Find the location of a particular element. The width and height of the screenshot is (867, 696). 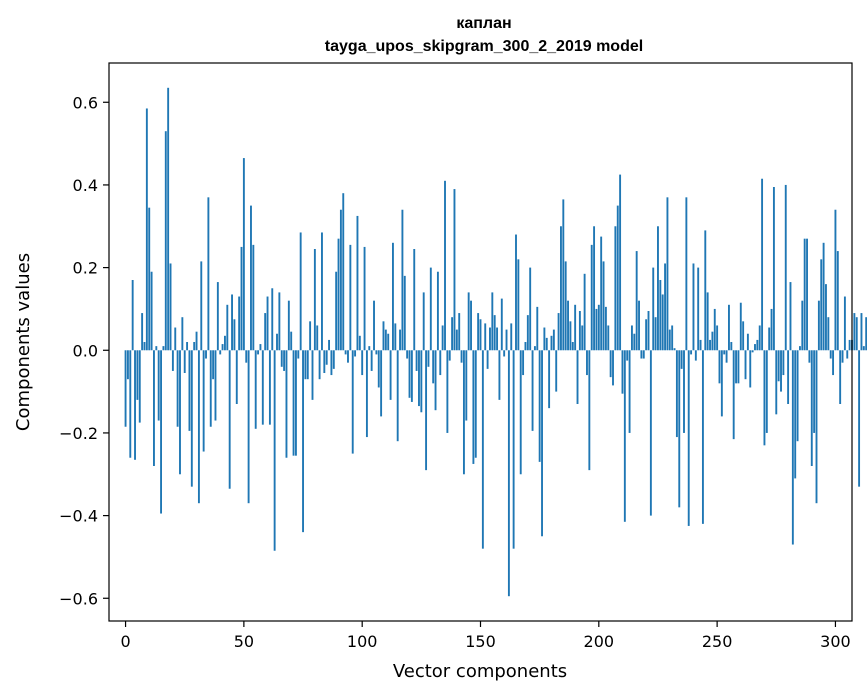

y-tick-label: 0.0 is located at coordinates (85, 350).